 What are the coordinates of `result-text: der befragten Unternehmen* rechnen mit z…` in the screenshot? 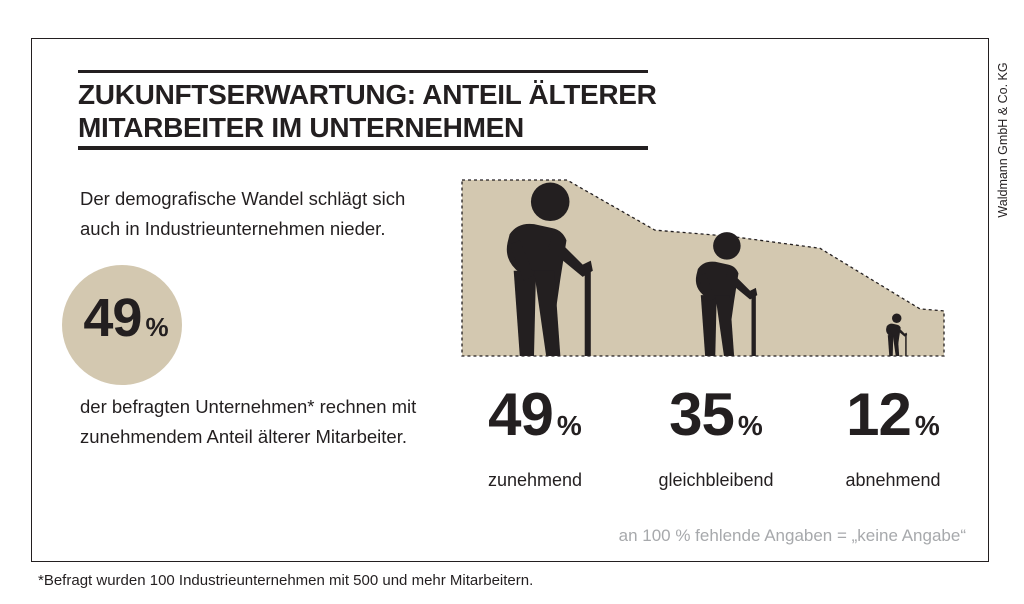 It's located at (248, 421).